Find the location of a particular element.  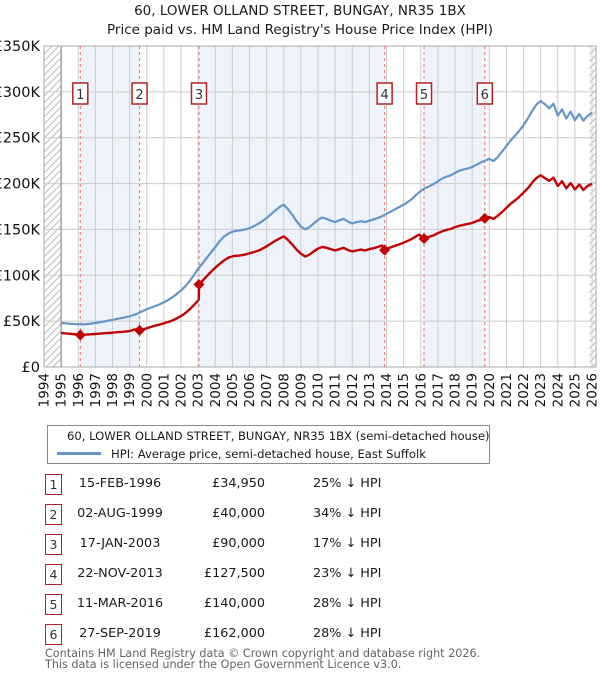

x-axis-tick-label: 1995 is located at coordinates (62, 390).